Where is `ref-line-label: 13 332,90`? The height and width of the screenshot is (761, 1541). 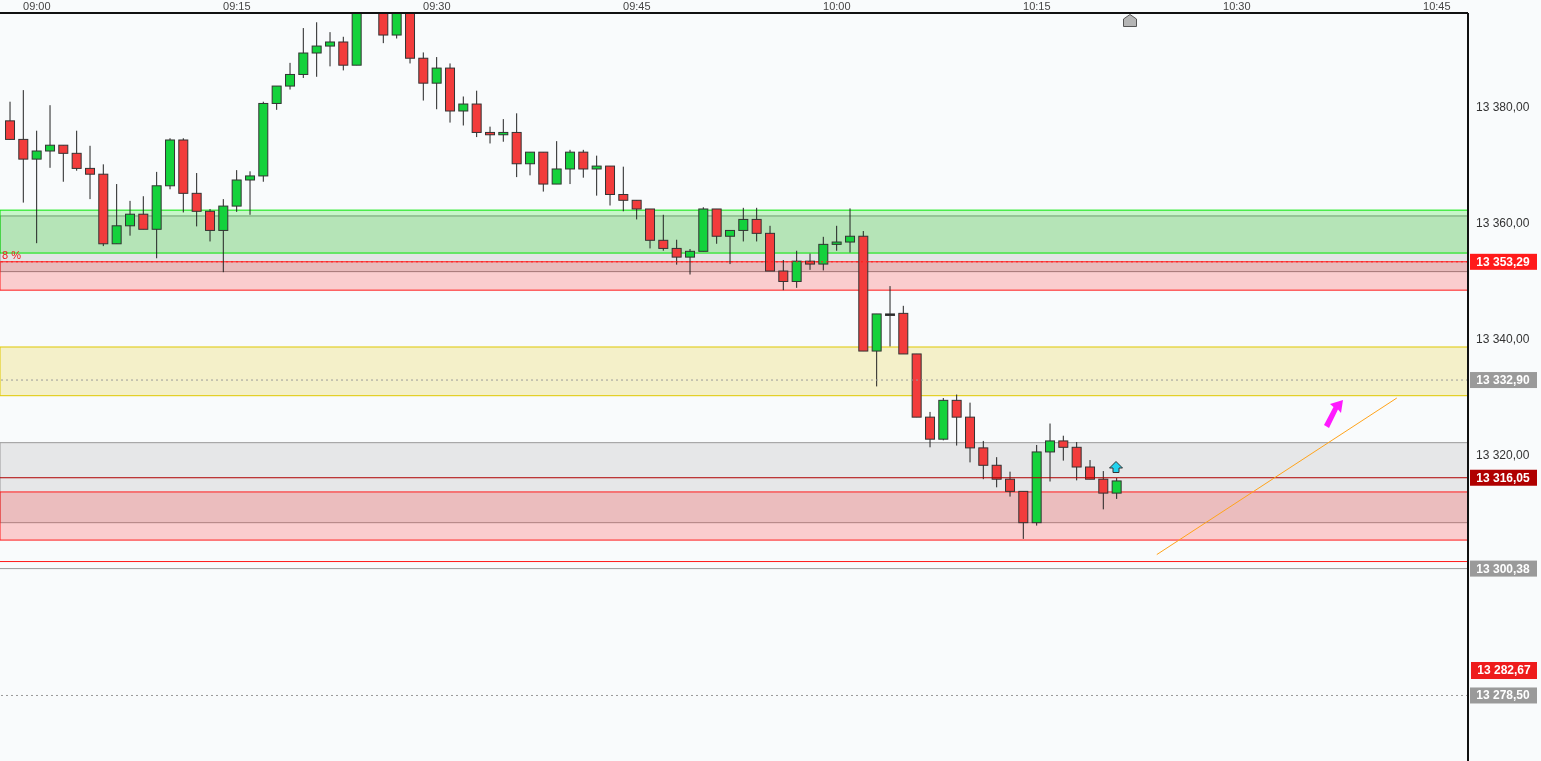
ref-line-label: 13 332,90 is located at coordinates (1503, 380).